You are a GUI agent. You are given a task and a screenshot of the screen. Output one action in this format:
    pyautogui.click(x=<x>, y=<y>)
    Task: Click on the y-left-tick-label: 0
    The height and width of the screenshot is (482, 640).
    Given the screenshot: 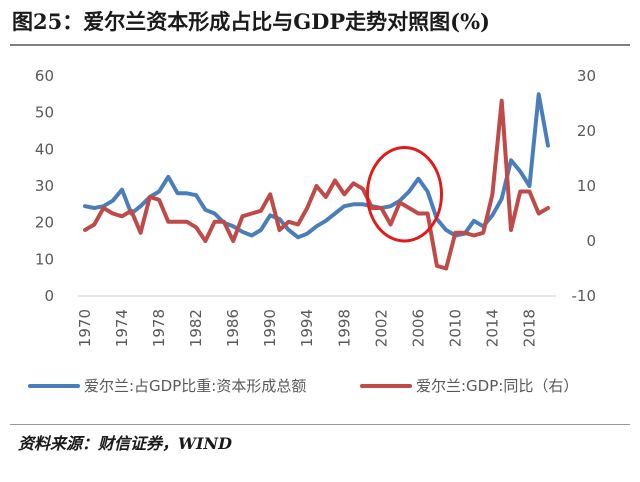 What is the action you would take?
    pyautogui.click(x=49, y=296)
    